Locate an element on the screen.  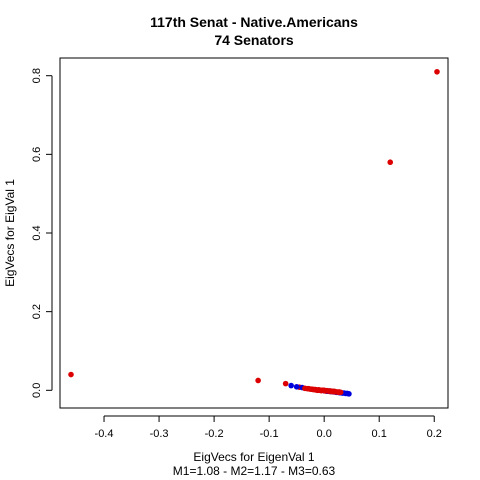
y-tick-label: 0.4 is located at coordinates (37, 232).